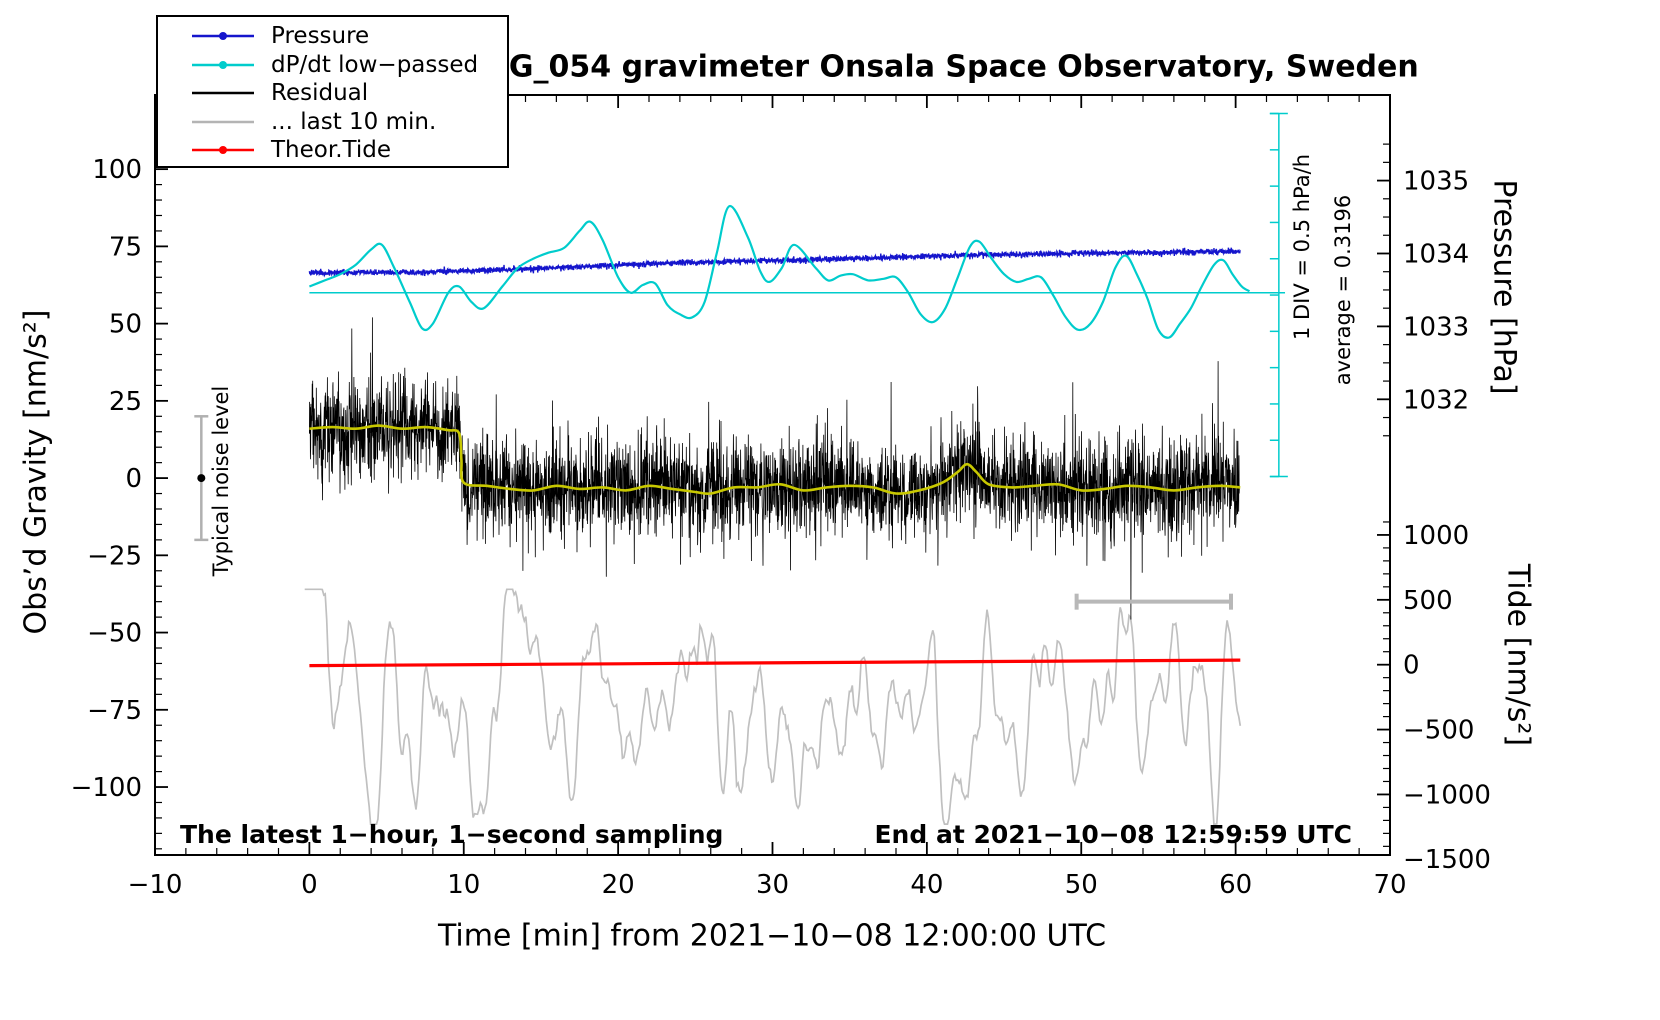 The height and width of the screenshot is (1020, 1660). Describe the element at coordinates (1436, 182) in the screenshot. I see `pressure-tick-label: 1035` at that location.